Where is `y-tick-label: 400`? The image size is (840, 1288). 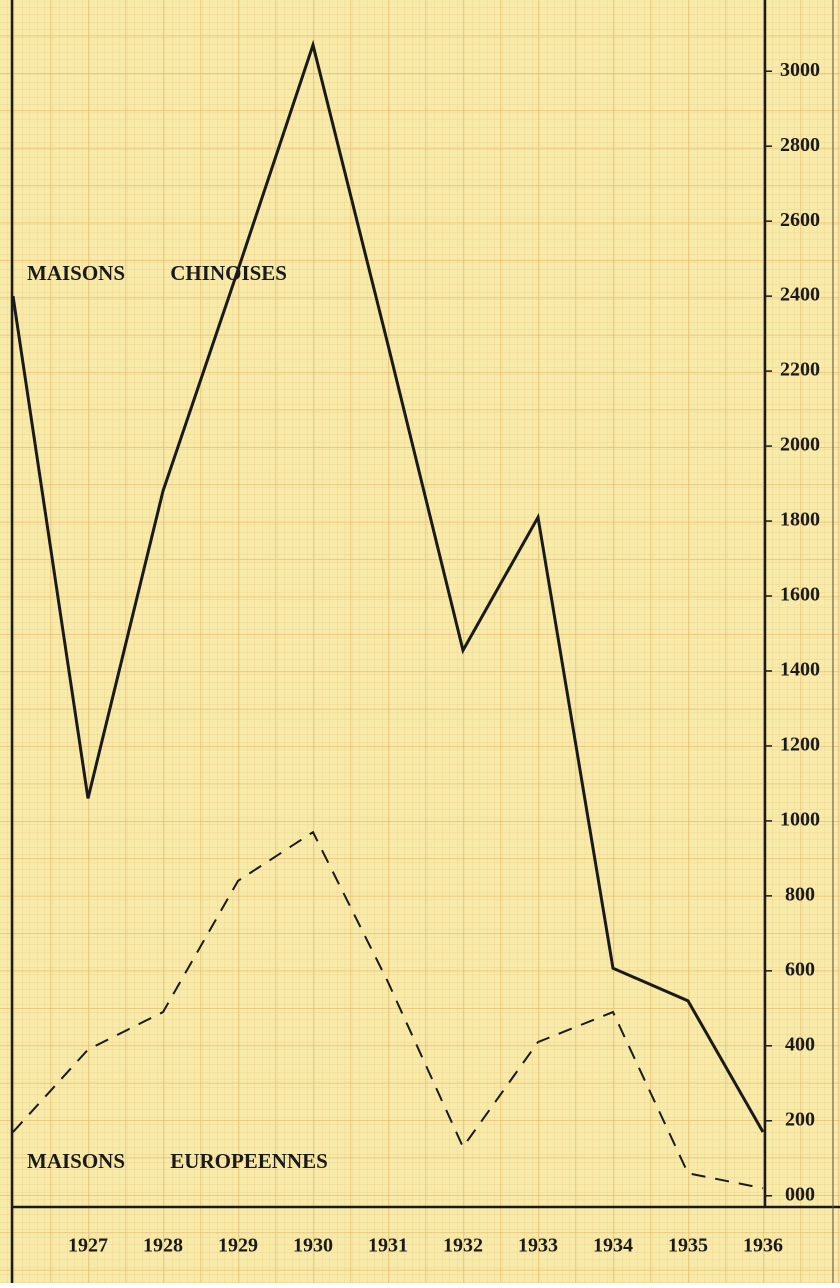
y-tick-label: 400 is located at coordinates (800, 1044).